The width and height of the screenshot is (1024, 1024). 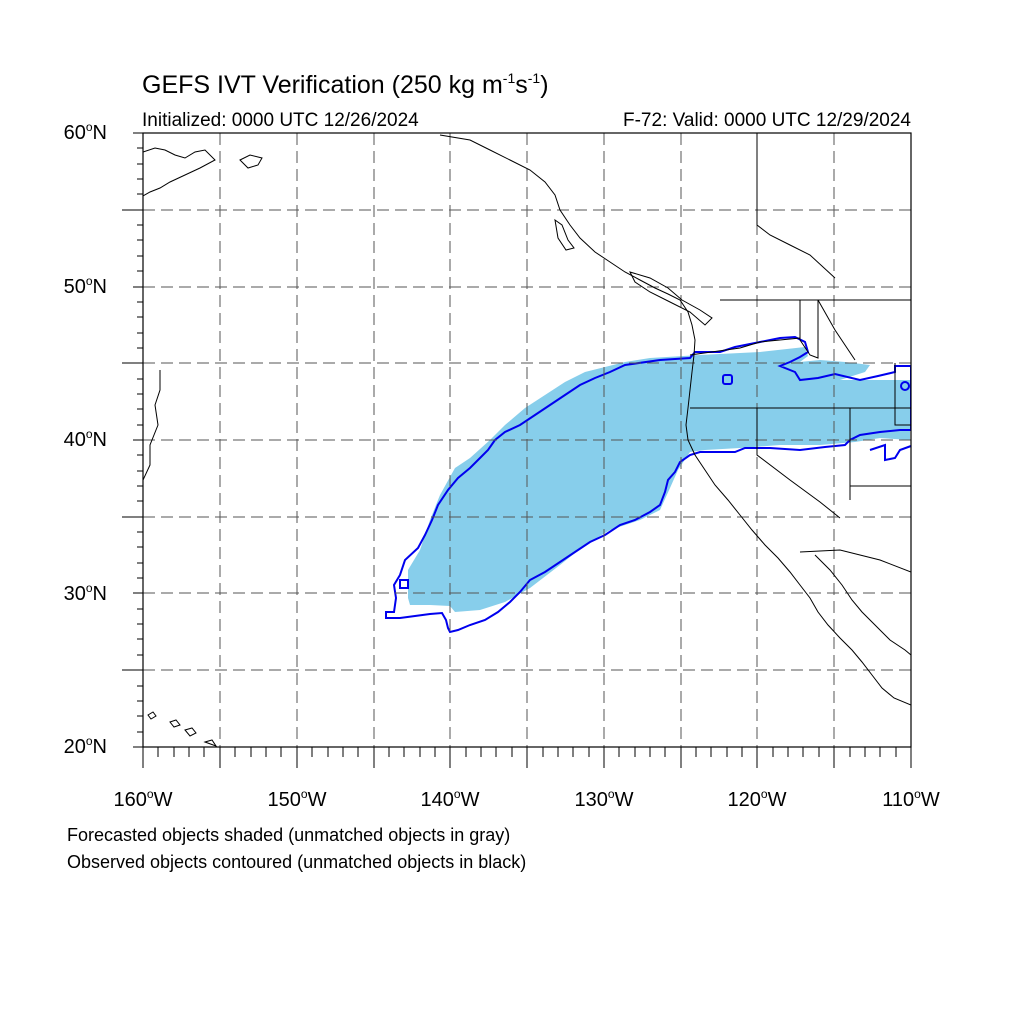 What do you see at coordinates (85, 746) in the screenshot?
I see `lat-label-20n: 20oN` at bounding box center [85, 746].